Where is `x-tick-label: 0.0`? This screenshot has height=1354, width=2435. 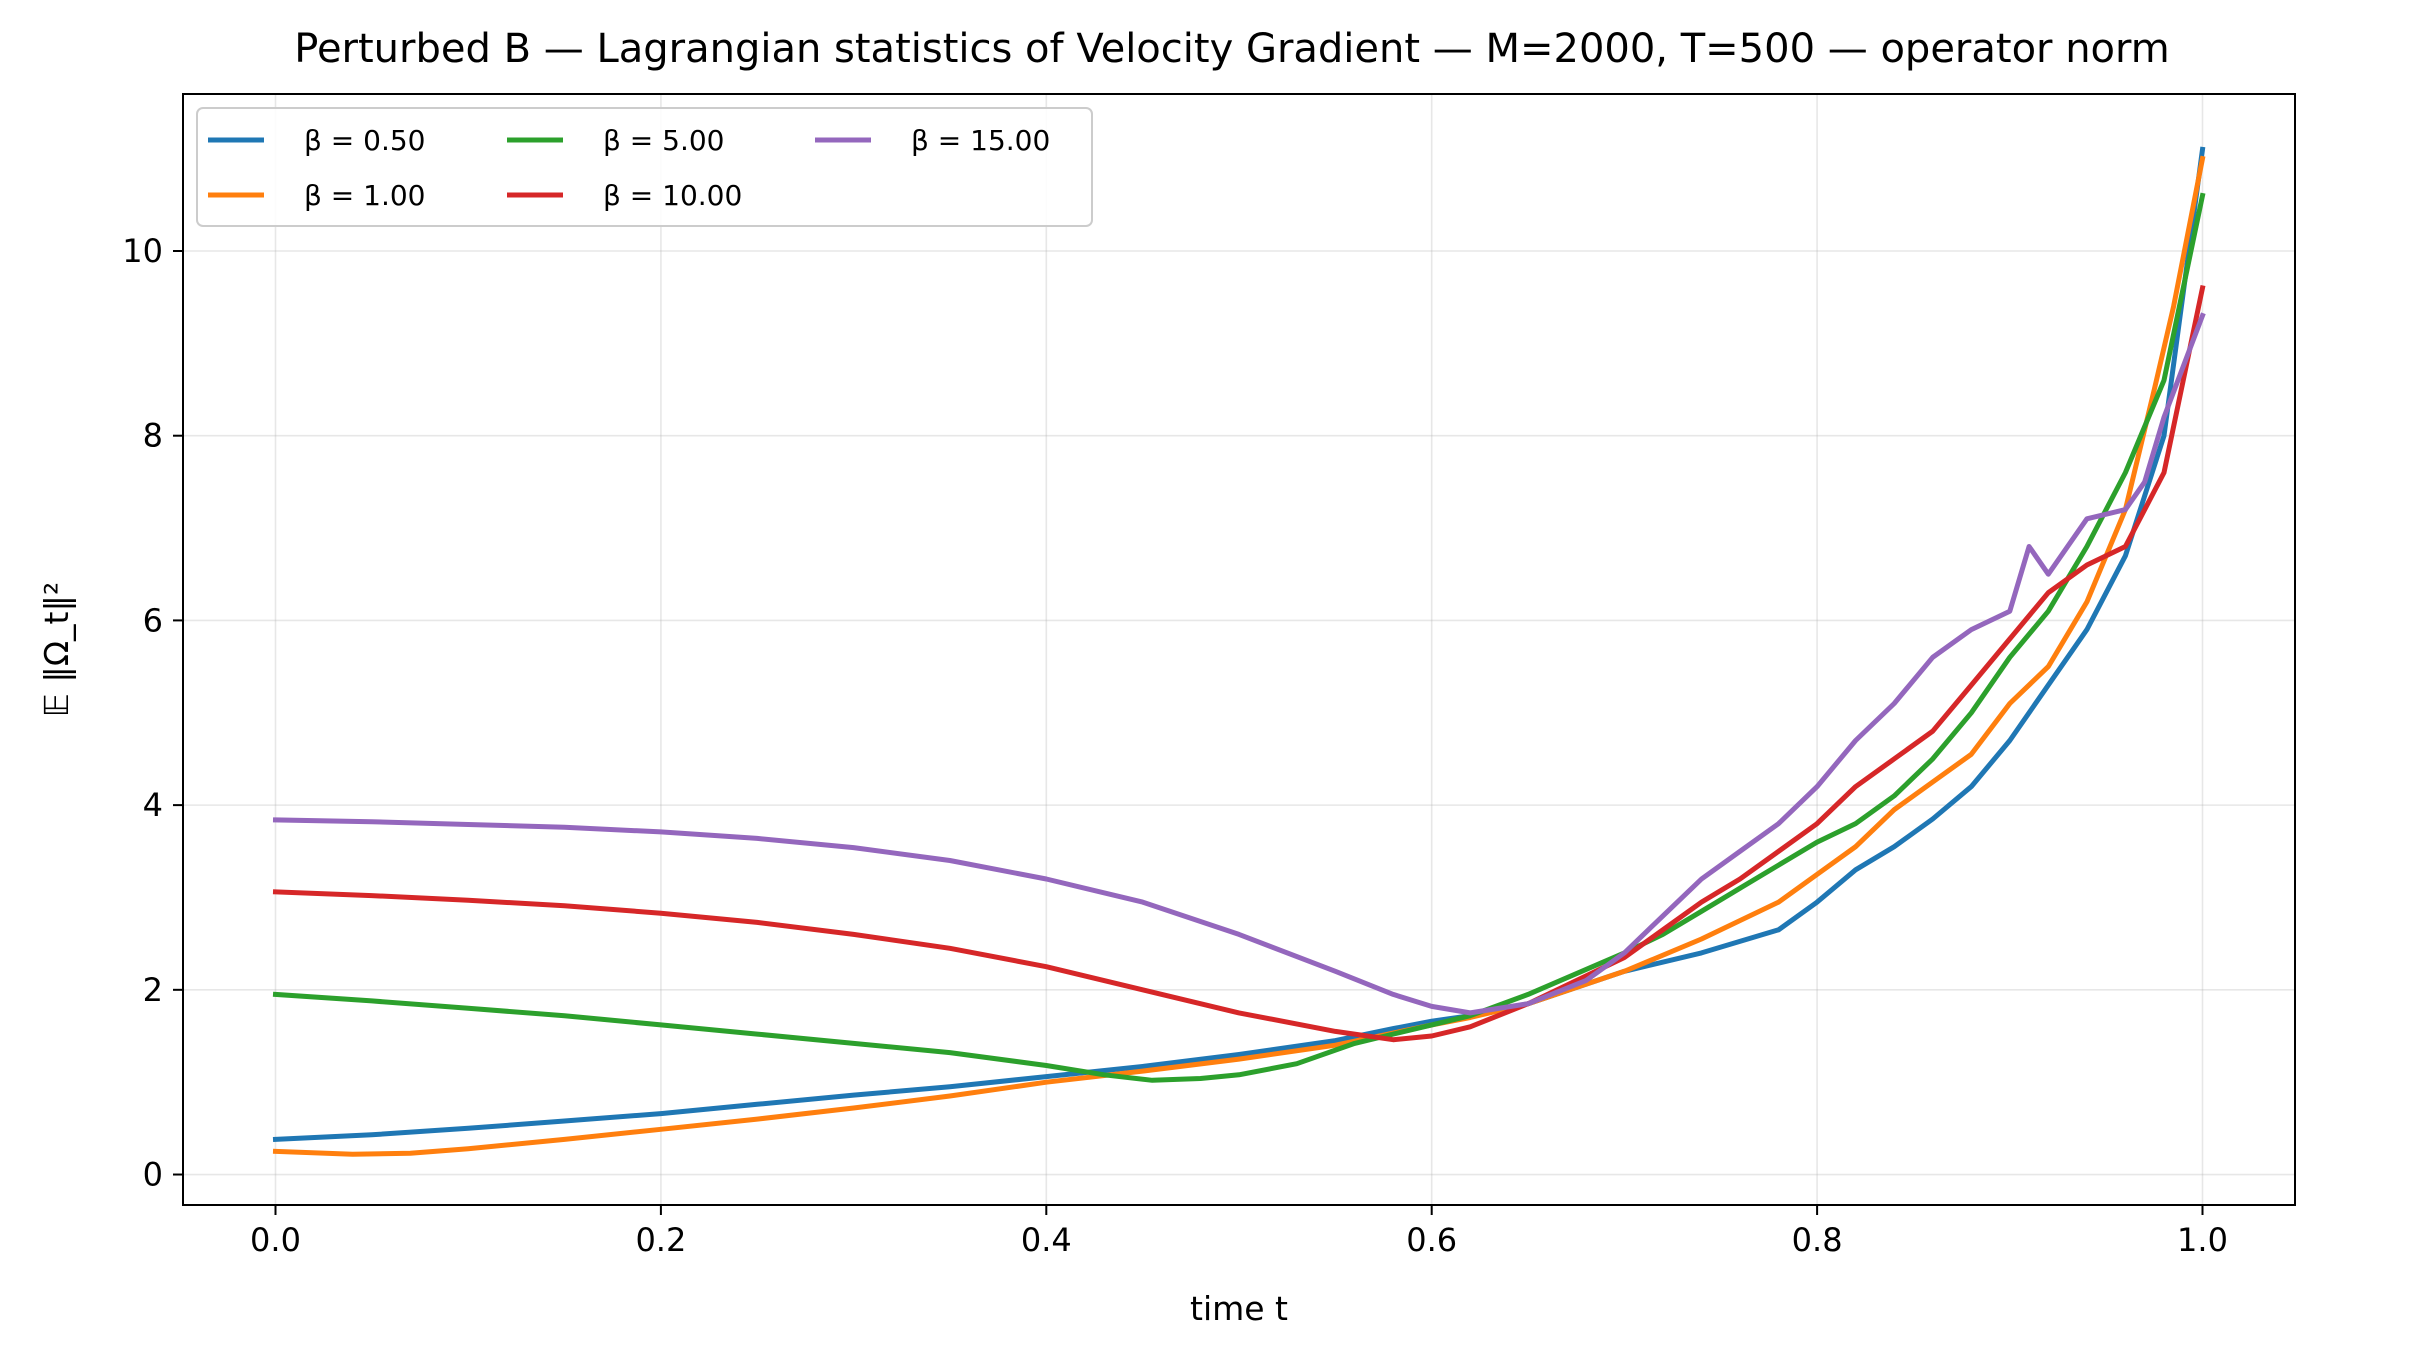
x-tick-label: 0.0 is located at coordinates (275, 1240).